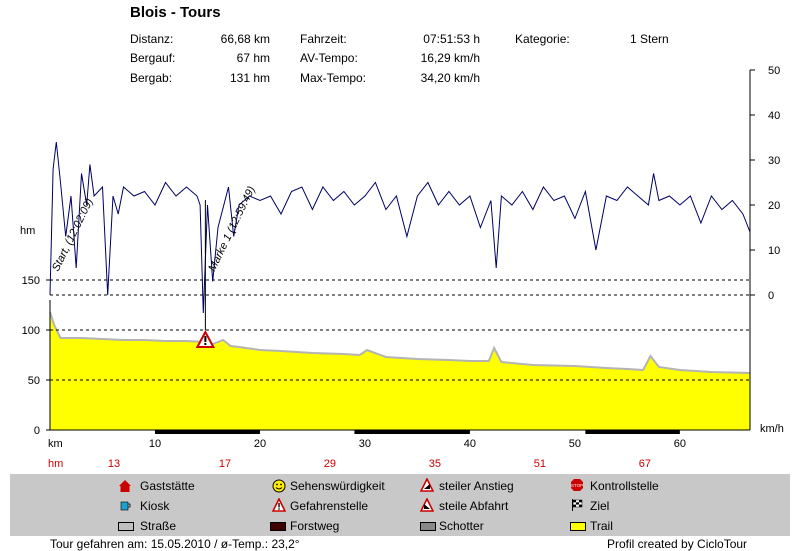  I want to click on left-axis-unit: hm, so click(27, 231).